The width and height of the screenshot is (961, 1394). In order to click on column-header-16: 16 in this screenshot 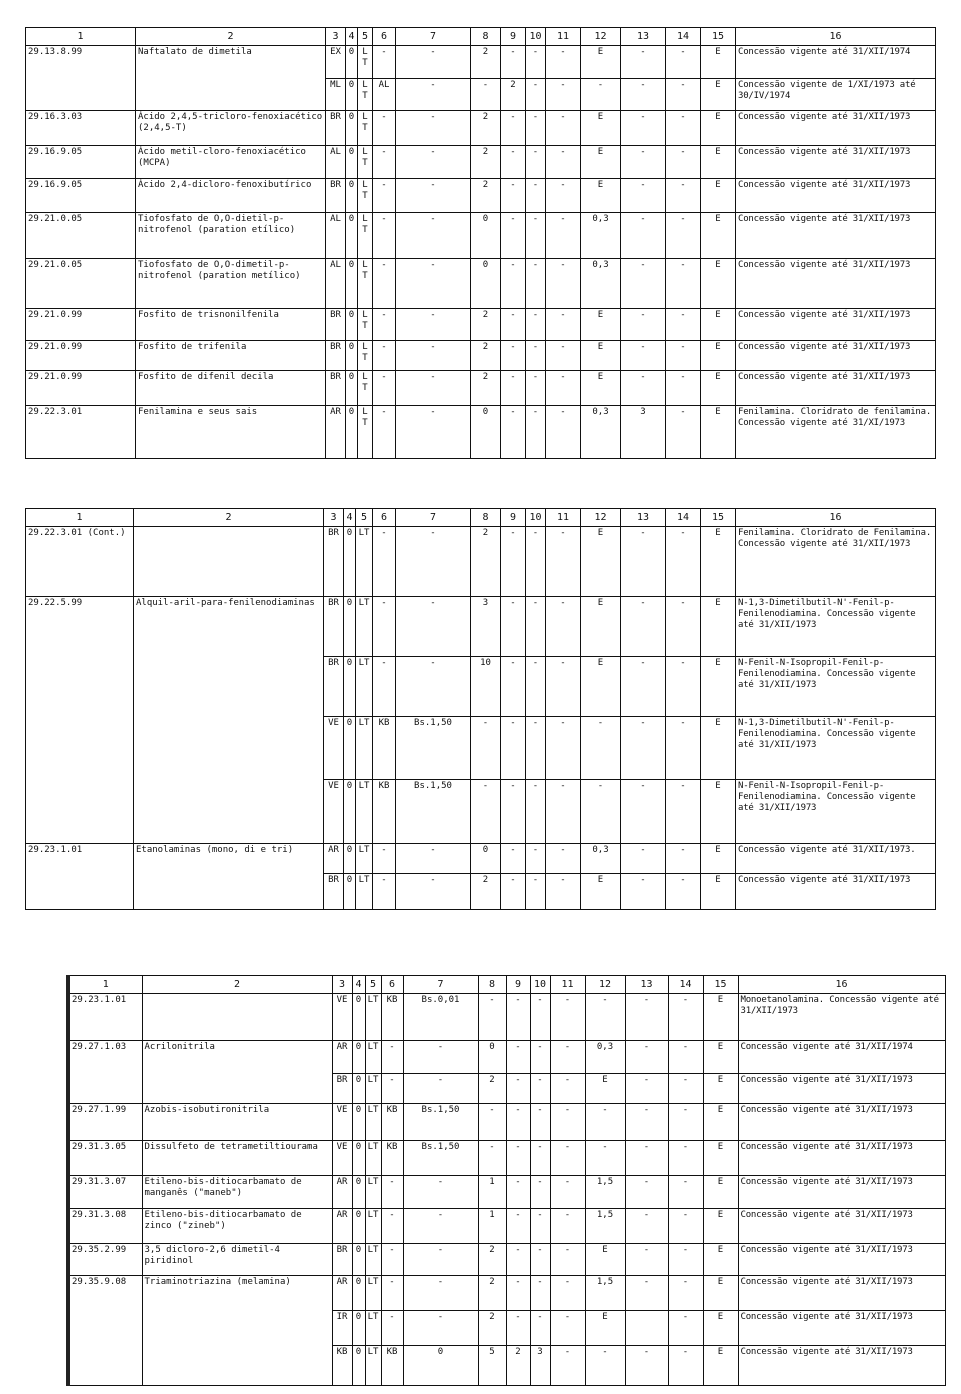, I will do `click(835, 517)`.